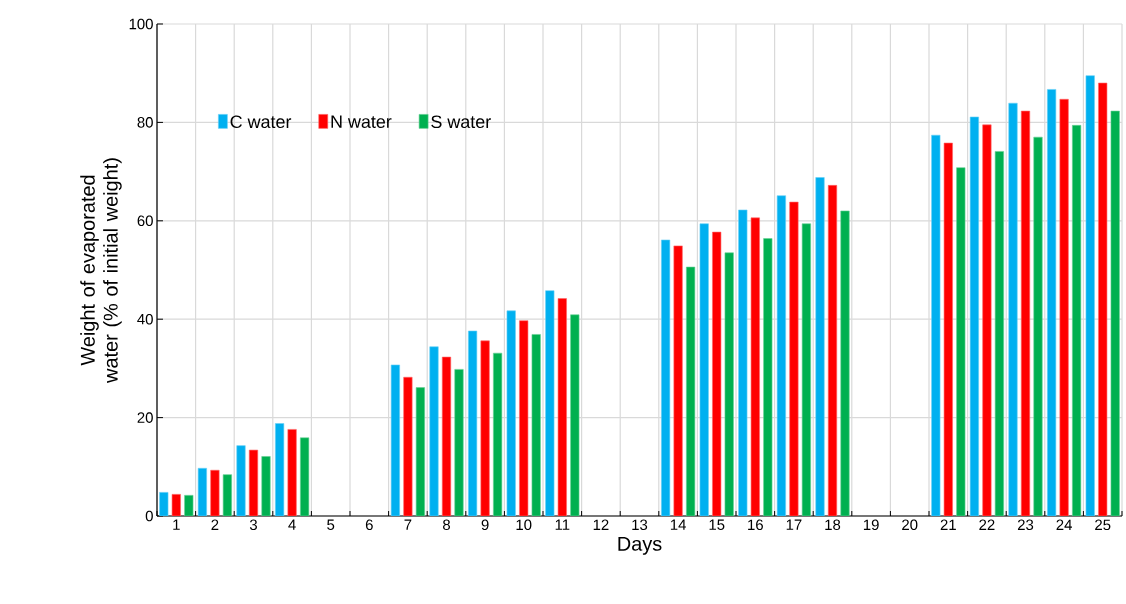 The height and width of the screenshot is (604, 1126). I want to click on x-tick-label: 18, so click(833, 525).